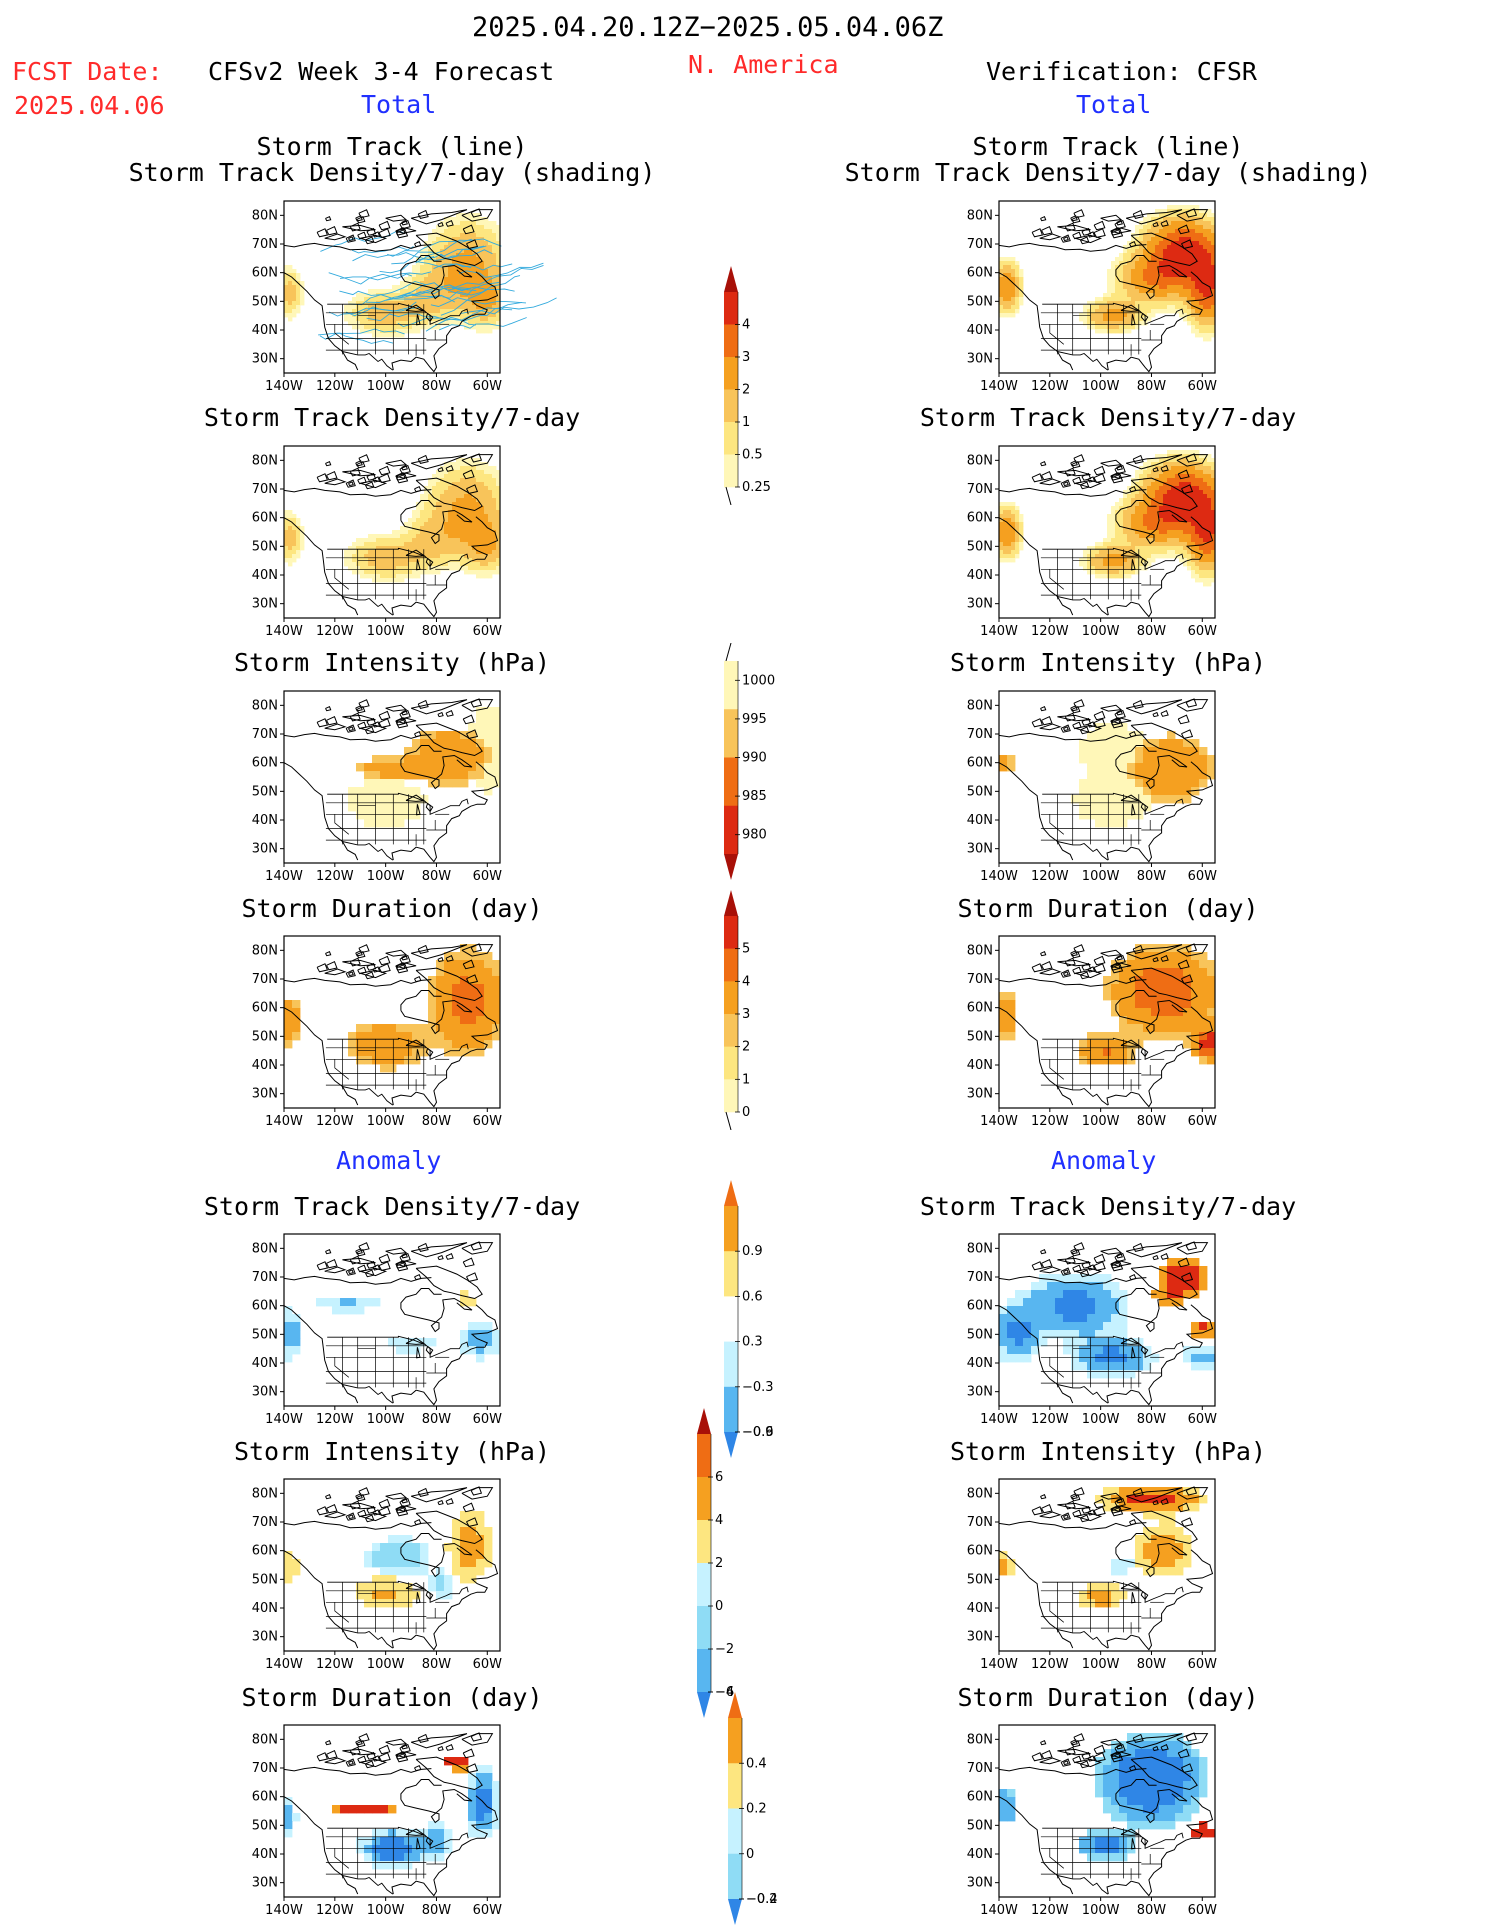 This screenshot has width=1487, height=1929. Describe the element at coordinates (731, 279) in the screenshot. I see `colorbar-tip` at that location.